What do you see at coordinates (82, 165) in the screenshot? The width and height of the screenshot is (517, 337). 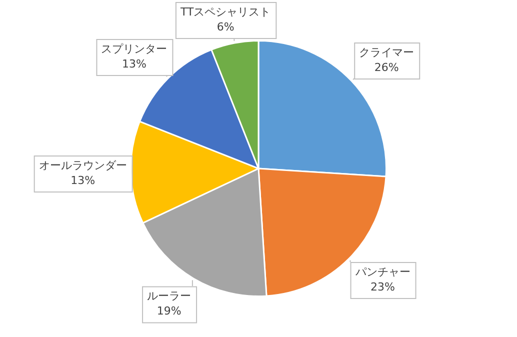 I see `slice-label: オールラウンダー` at bounding box center [82, 165].